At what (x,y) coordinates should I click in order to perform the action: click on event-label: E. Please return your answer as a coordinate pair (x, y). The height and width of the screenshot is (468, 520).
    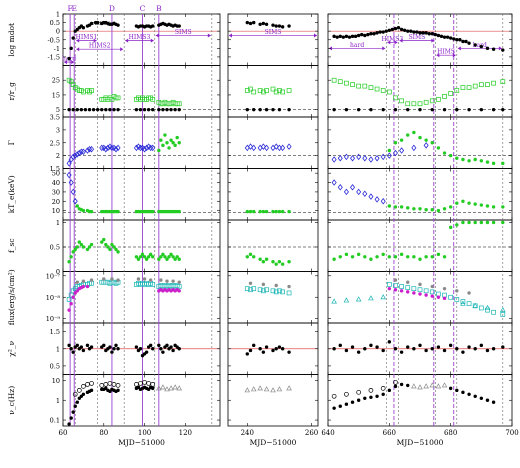
    Looking at the image, I should click on (73, 8).